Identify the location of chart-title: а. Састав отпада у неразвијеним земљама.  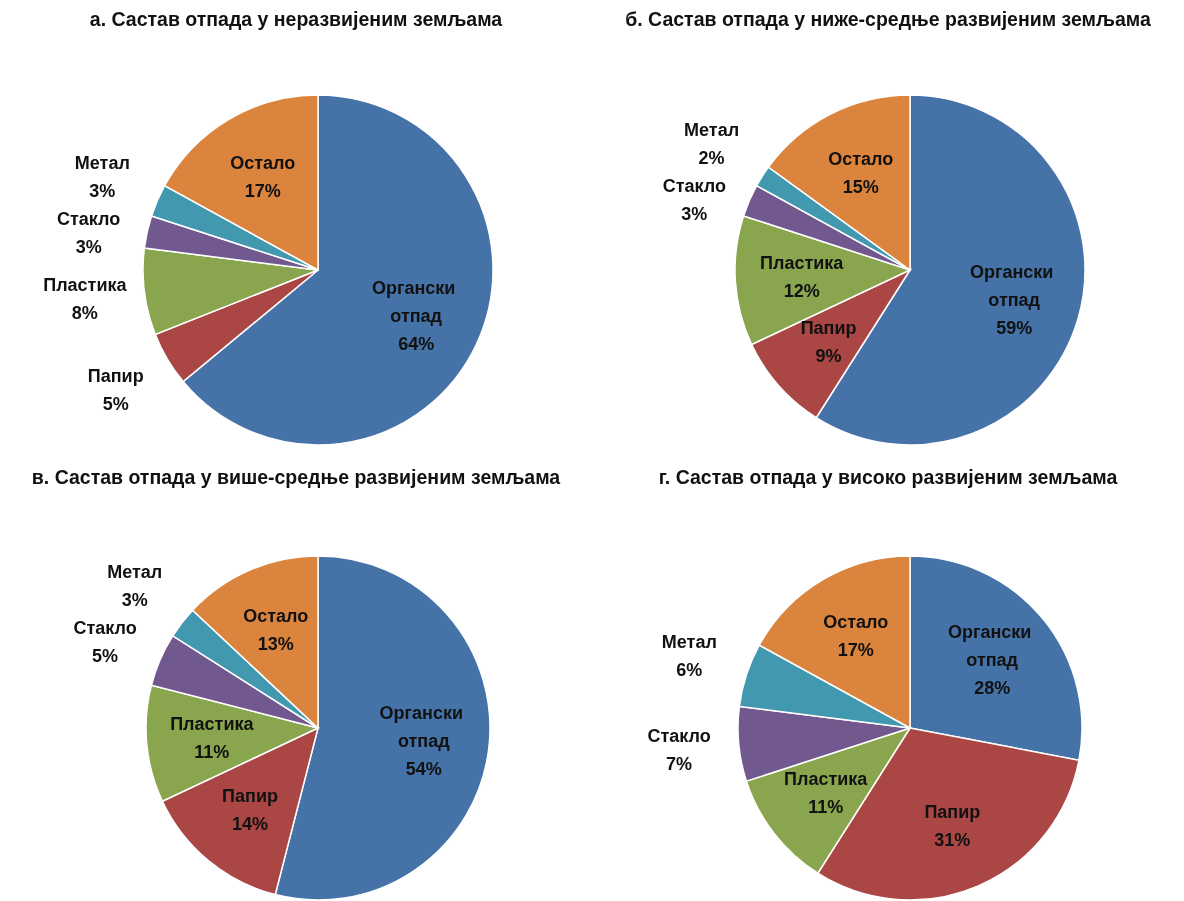
(296, 19).